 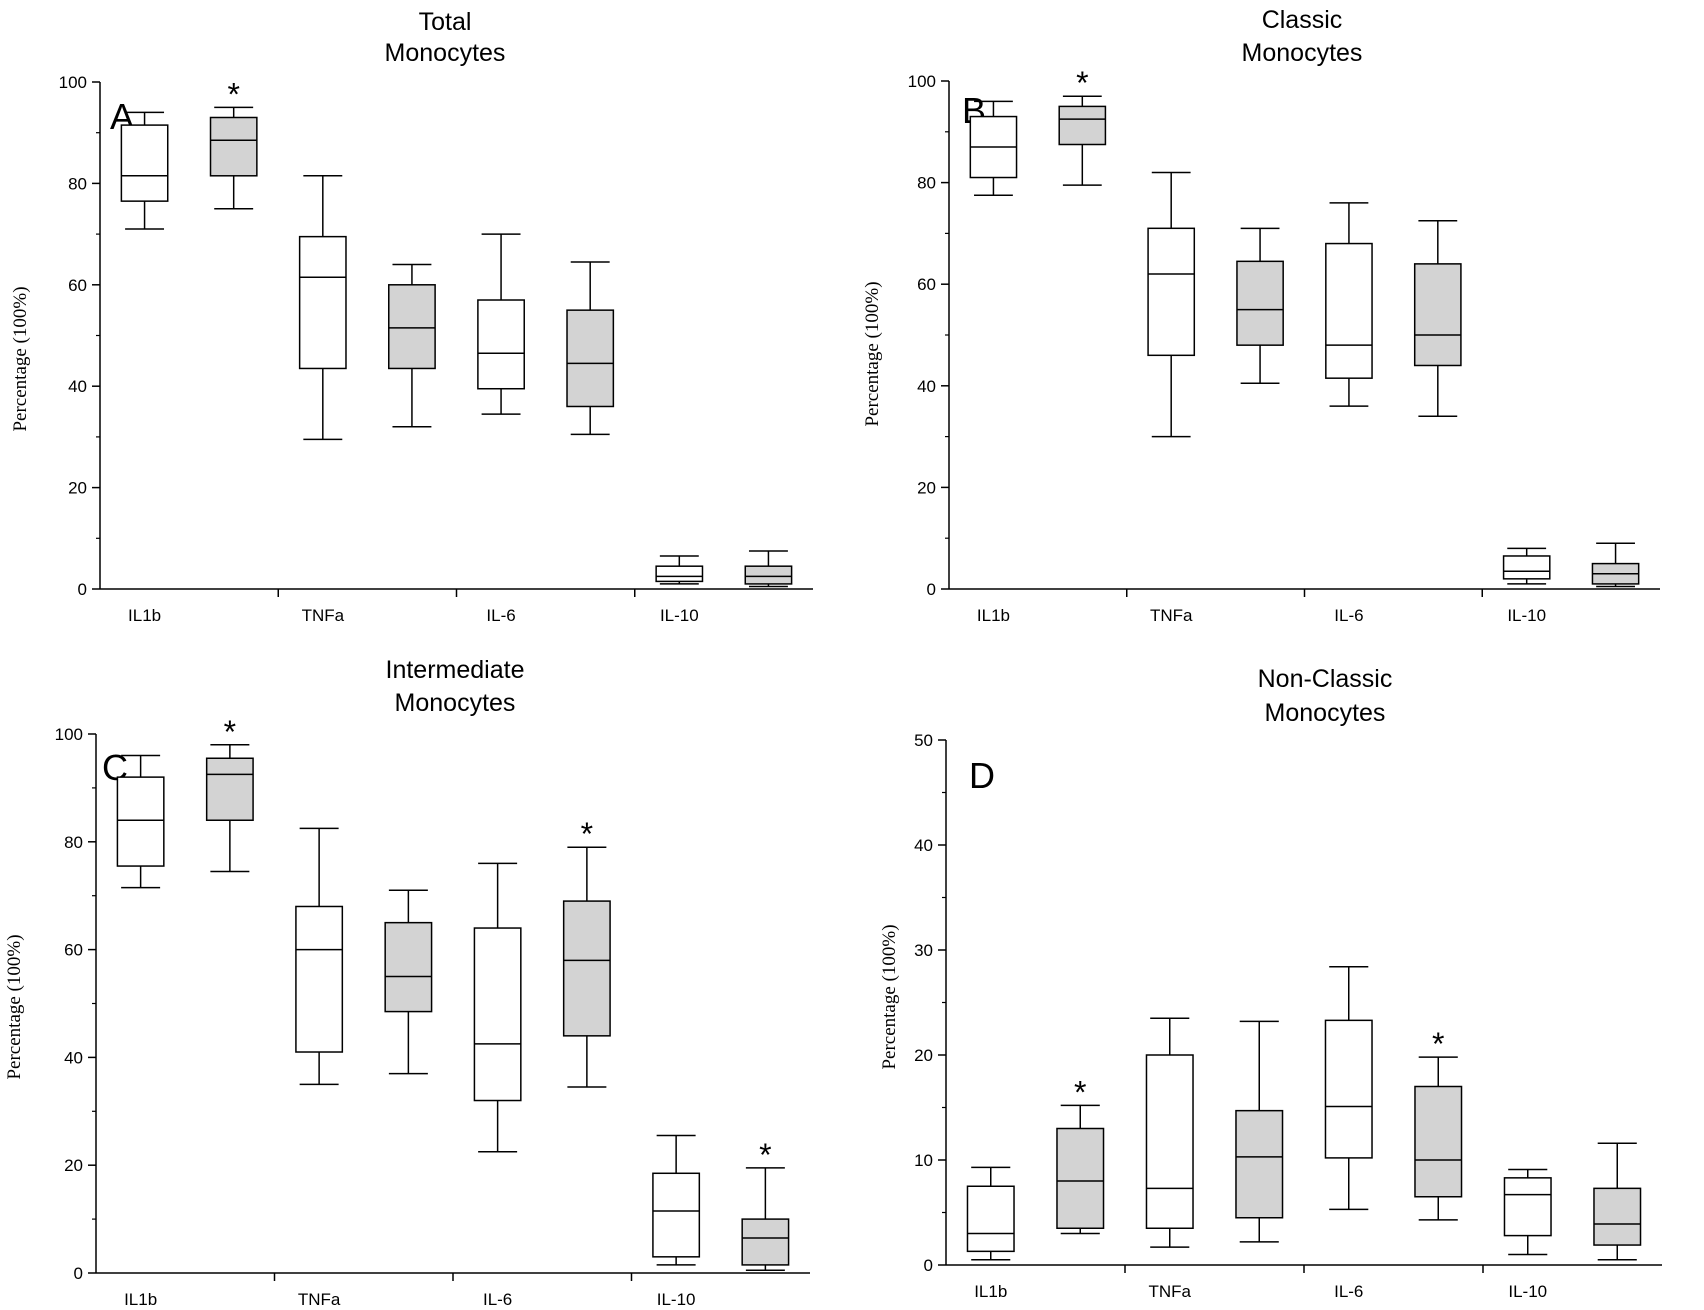 What do you see at coordinates (923, 950) in the screenshot?
I see `y-tick-label: 30` at bounding box center [923, 950].